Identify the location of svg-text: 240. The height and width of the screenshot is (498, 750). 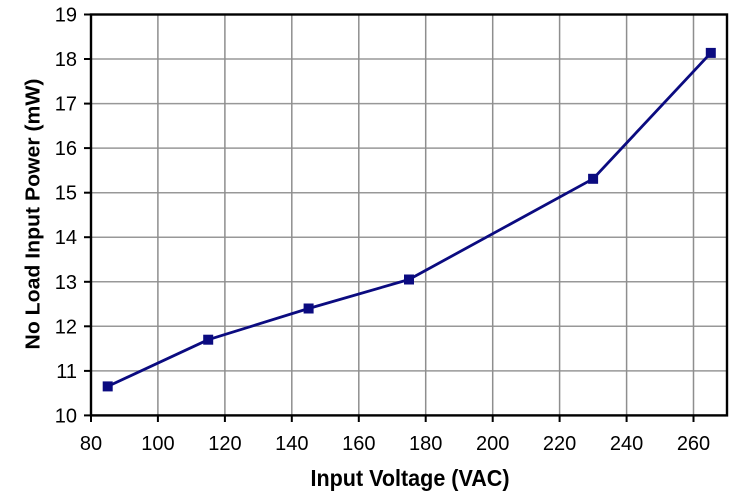
(626, 444).